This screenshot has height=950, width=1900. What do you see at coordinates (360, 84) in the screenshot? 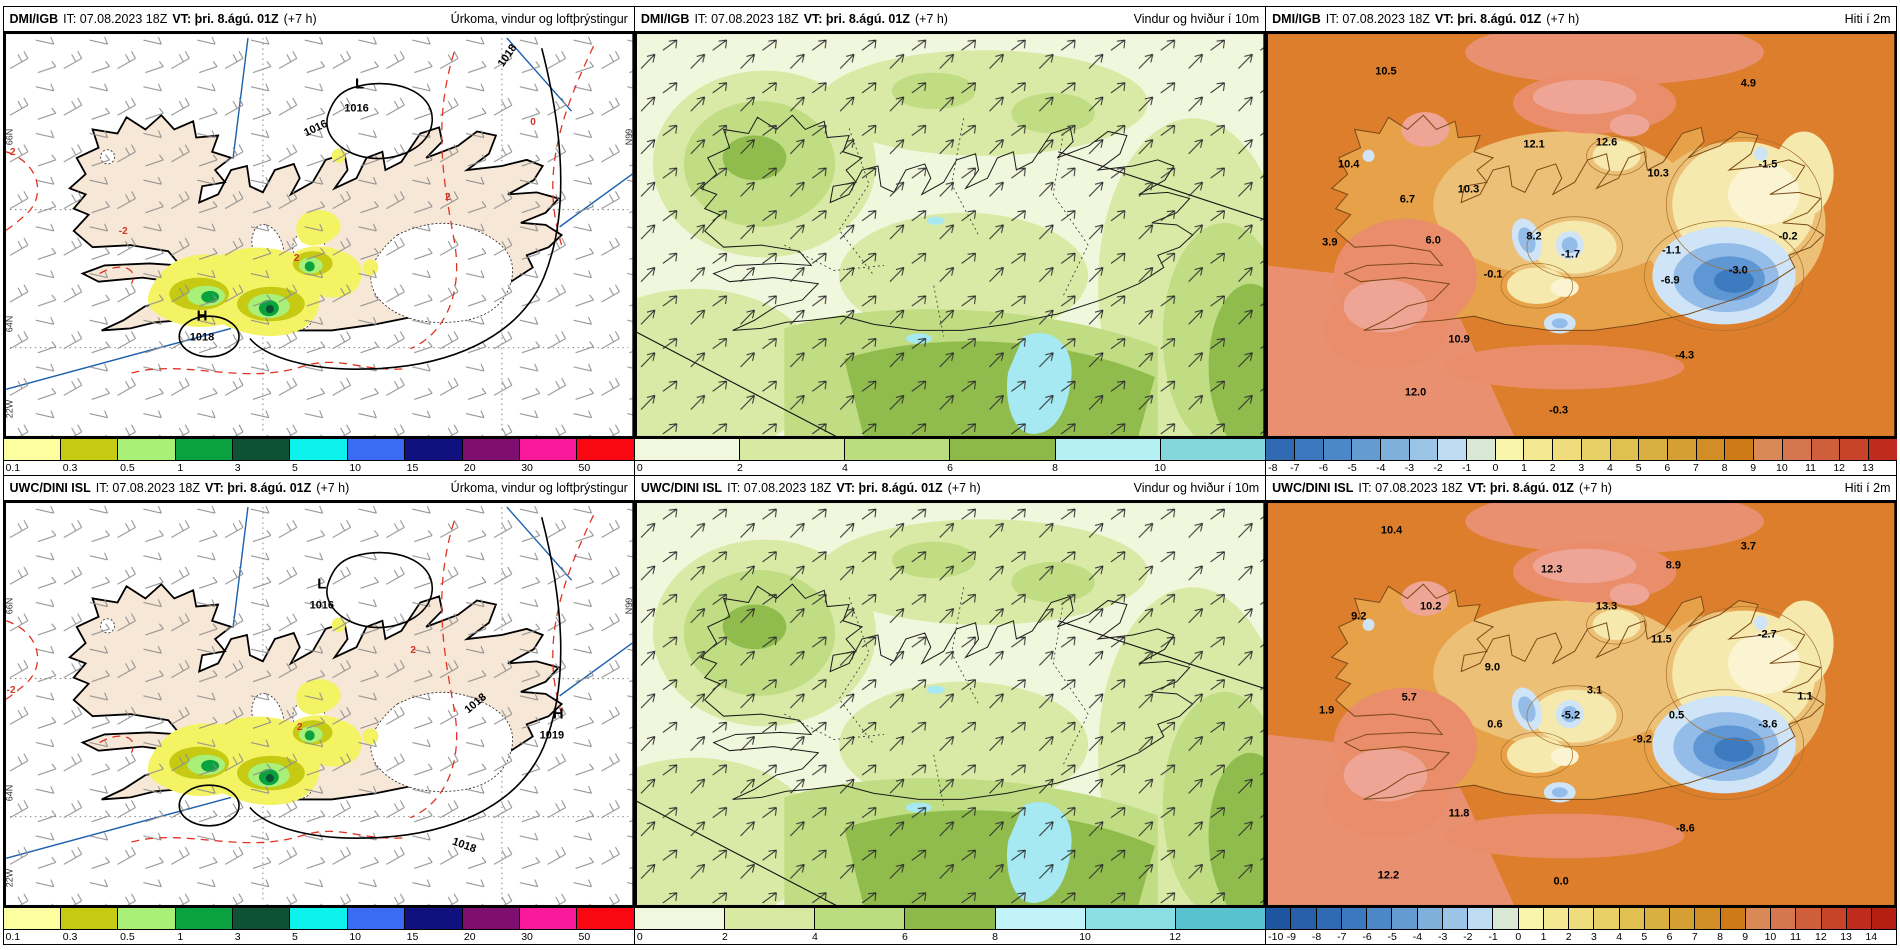
I see `pressure-label: L` at bounding box center [360, 84].